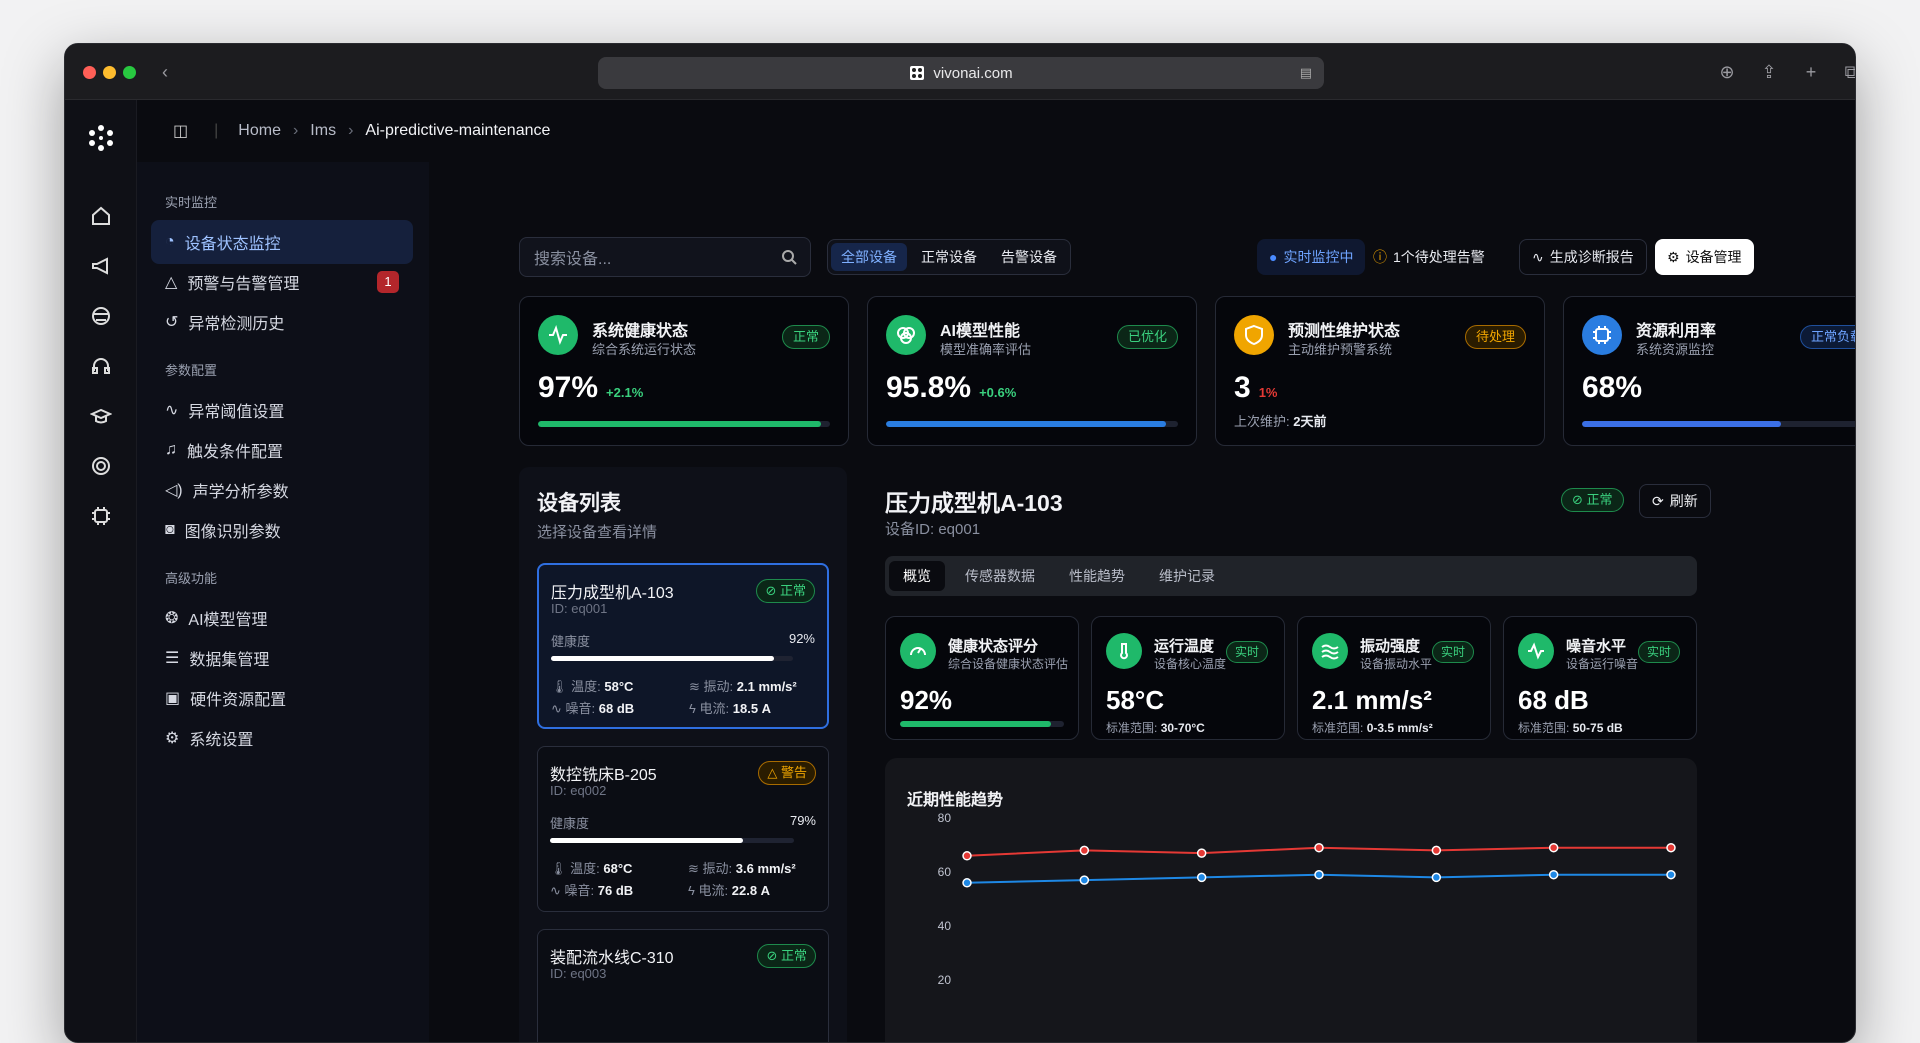 The width and height of the screenshot is (1920, 1043). I want to click on reader-icon: ▤, so click(1305, 72).